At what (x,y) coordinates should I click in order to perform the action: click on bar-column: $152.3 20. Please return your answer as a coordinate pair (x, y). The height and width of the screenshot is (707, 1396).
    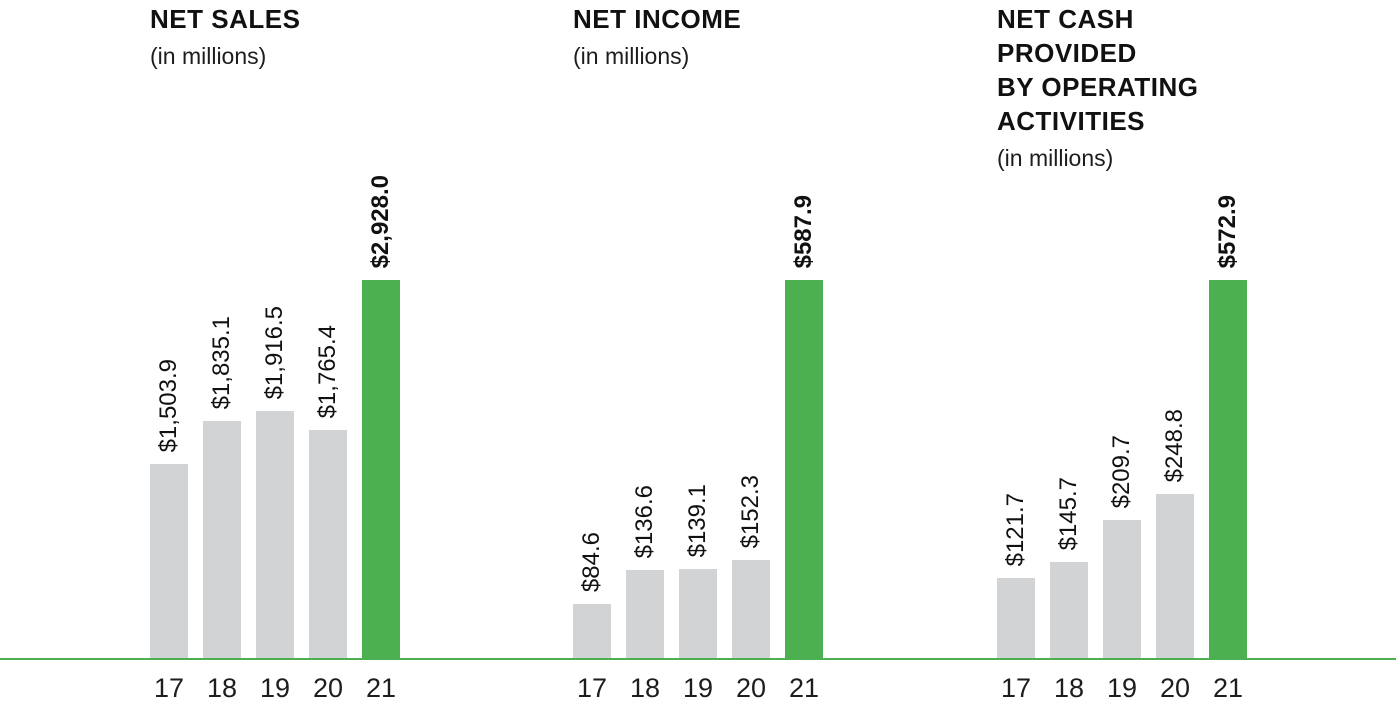
    Looking at the image, I should click on (751, 351).